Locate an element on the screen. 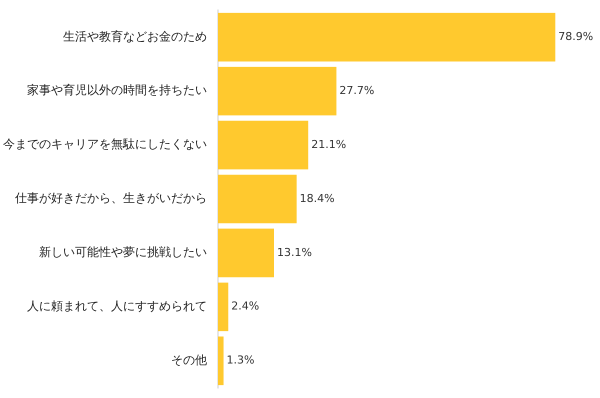 This screenshot has width=600, height=398. y-tick-label: 人に頼まれて、人にすすめられて is located at coordinates (117, 306).